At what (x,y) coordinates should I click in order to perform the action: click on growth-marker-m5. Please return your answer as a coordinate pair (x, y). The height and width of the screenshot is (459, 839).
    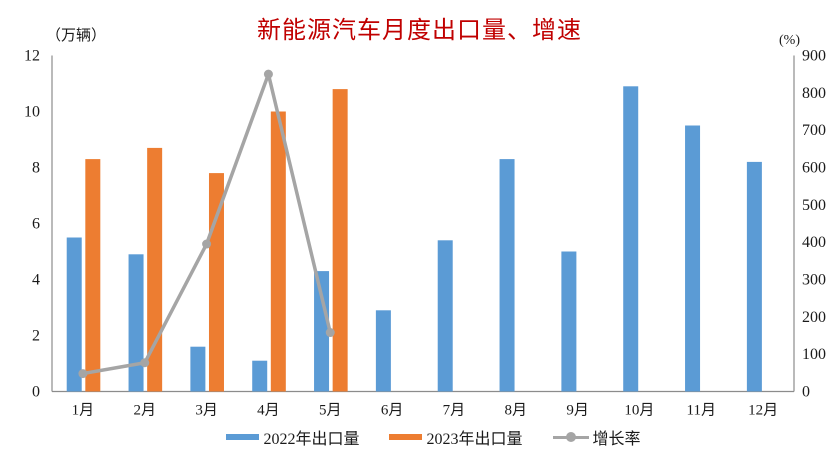
    Looking at the image, I should click on (330, 333).